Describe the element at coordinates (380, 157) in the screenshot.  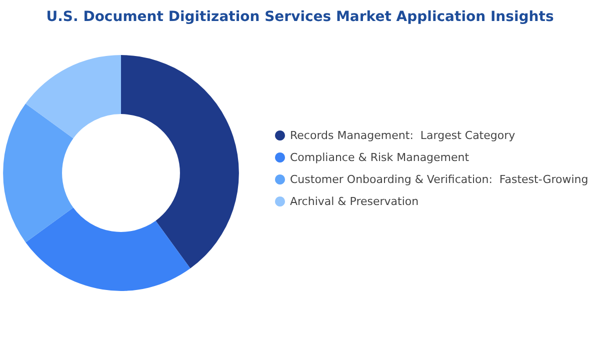
I see `legend-label: Compliance & Risk Management` at that location.